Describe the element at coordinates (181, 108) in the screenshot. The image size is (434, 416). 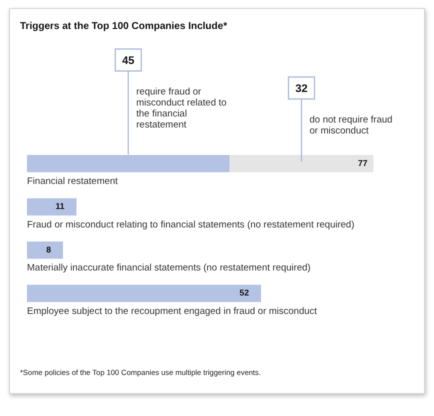
I see `text: require fraud or misconduct related to the financial restatement` at that location.